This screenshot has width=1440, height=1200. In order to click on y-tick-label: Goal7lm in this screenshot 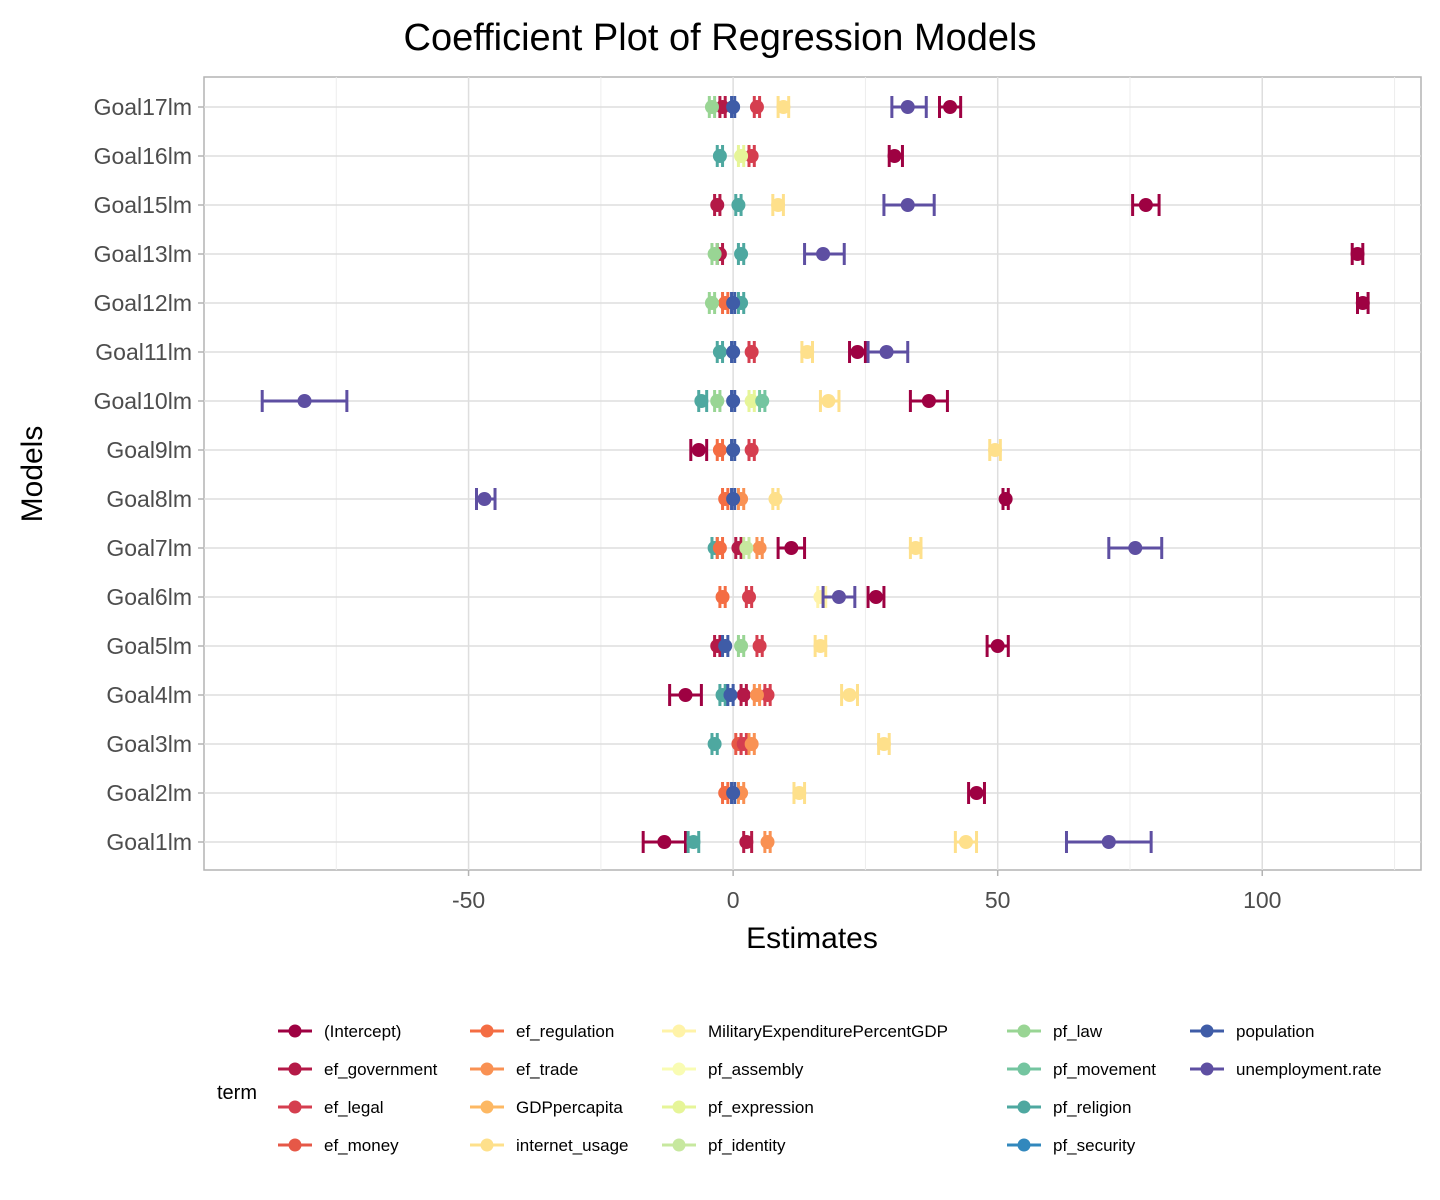, I will do `click(149, 548)`.